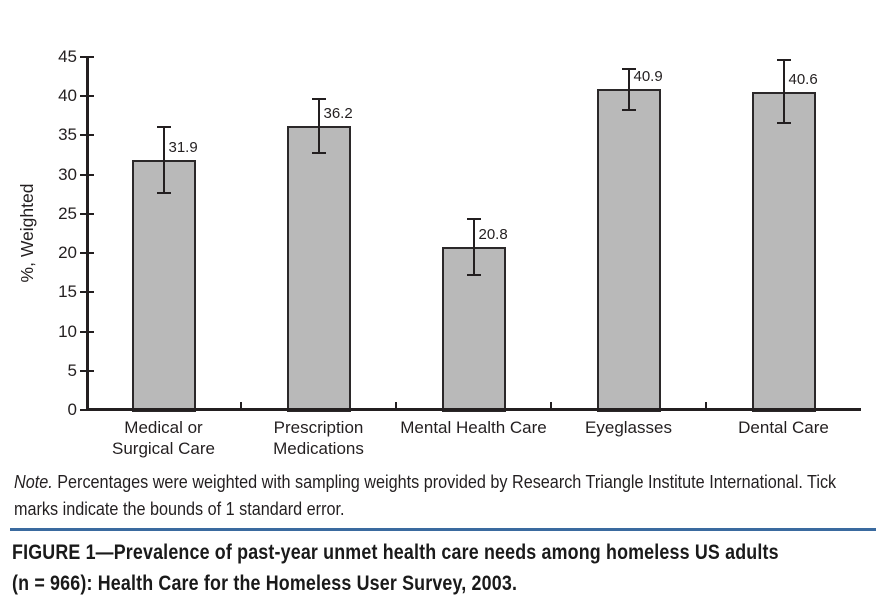 Image resolution: width=886 pixels, height=616 pixels. I want to click on bar-value-label: 40.9, so click(648, 77).